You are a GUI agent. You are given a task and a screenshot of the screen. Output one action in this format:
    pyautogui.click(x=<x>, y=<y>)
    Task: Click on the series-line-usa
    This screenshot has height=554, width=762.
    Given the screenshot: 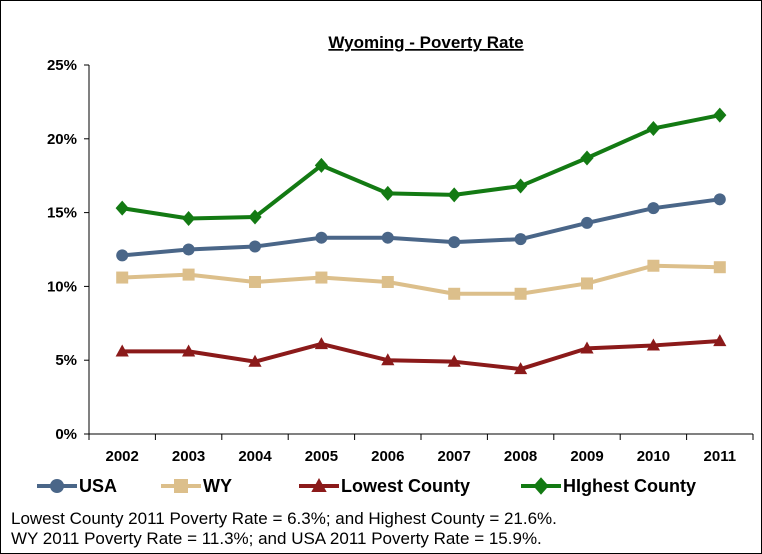 What is the action you would take?
    pyautogui.click(x=421, y=227)
    